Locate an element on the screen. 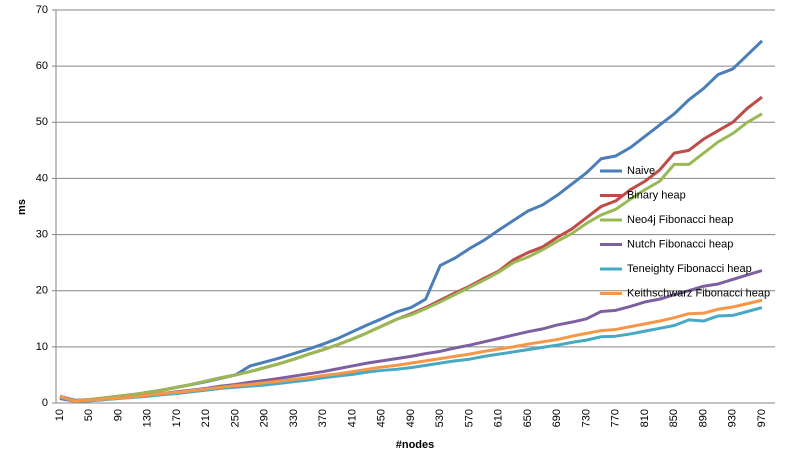 This screenshot has height=464, width=790. x-tick-label: 450 is located at coordinates (382, 418).